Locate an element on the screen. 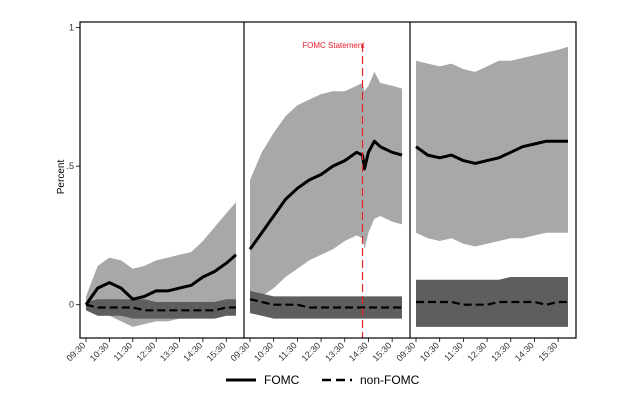 This screenshot has width=630, height=406. legend-label-fomc: FOMC is located at coordinates (282, 380).